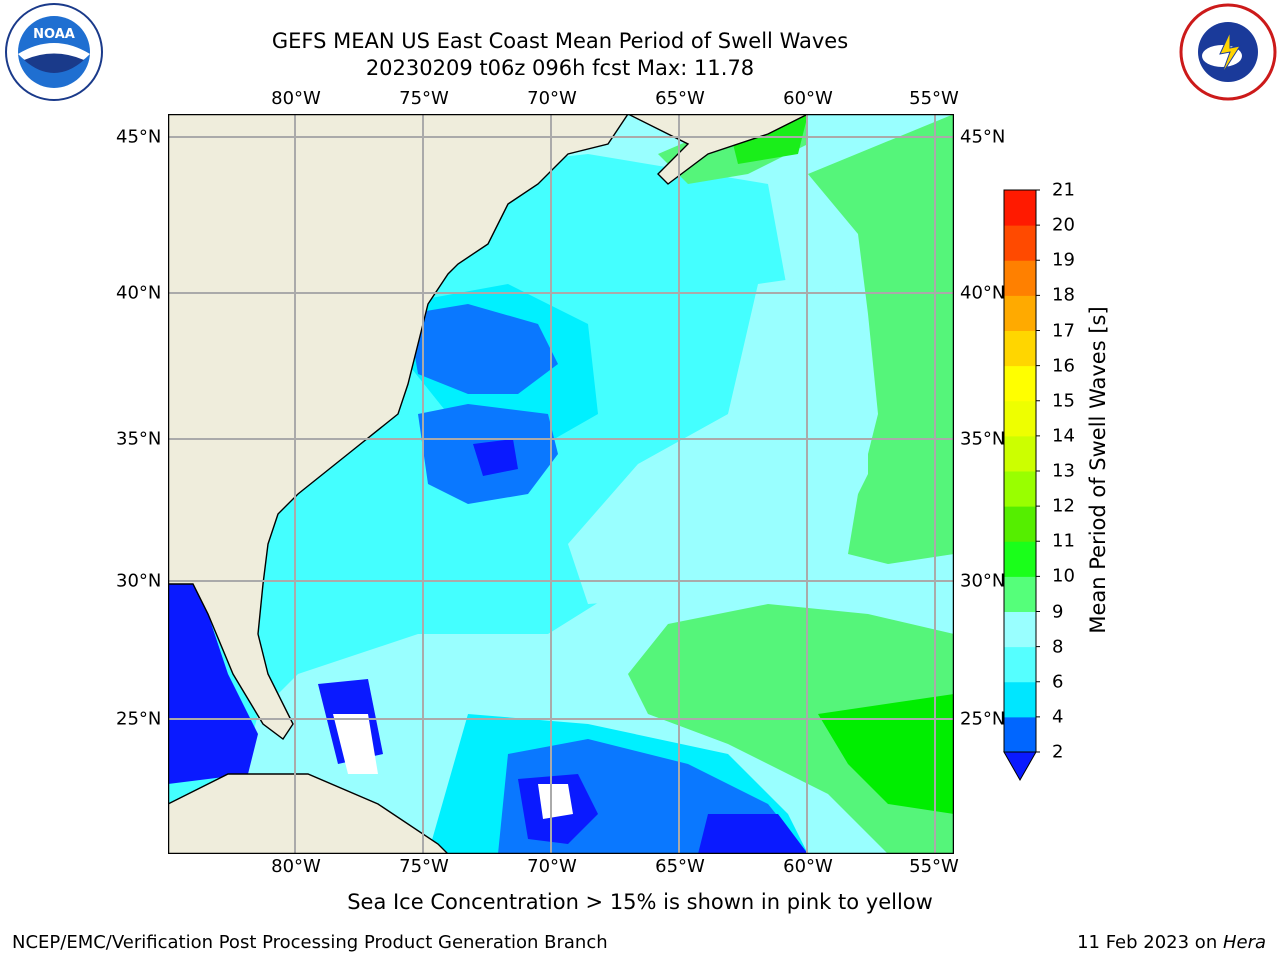 The width and height of the screenshot is (1280, 960). What do you see at coordinates (1020, 766) in the screenshot?
I see `colorbar-extension` at bounding box center [1020, 766].